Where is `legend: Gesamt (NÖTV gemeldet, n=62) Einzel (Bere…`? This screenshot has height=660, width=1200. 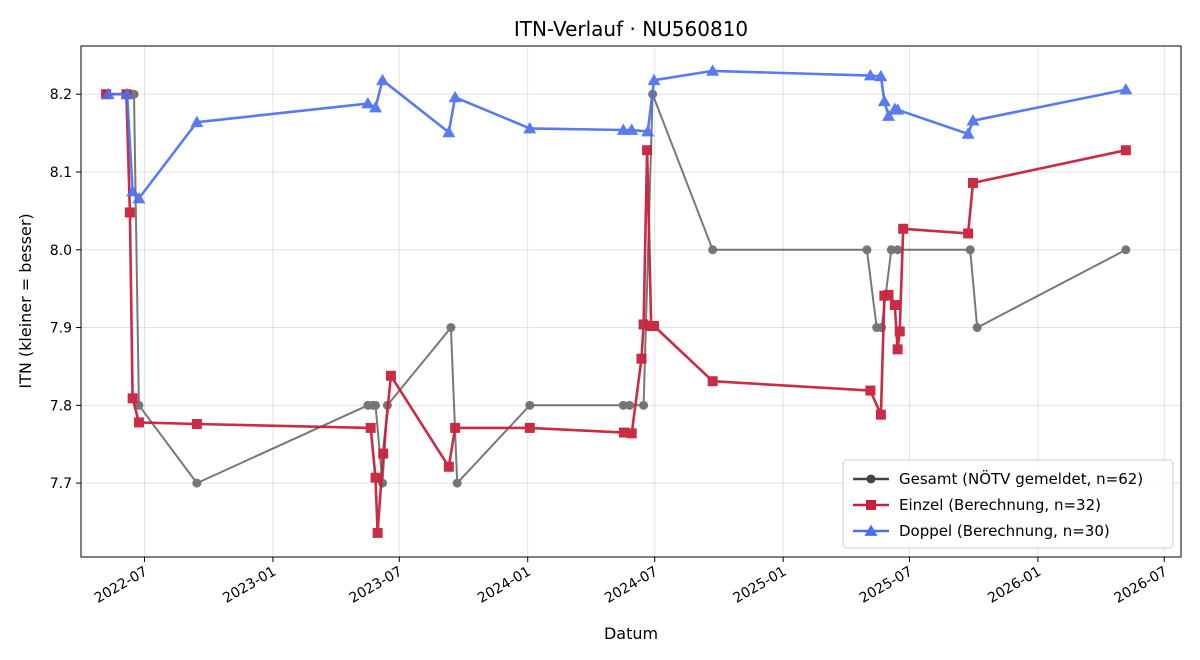
legend: Gesamt (NÖTV gemeldet, n=62) Einzel (Bere… is located at coordinates (1008, 504).